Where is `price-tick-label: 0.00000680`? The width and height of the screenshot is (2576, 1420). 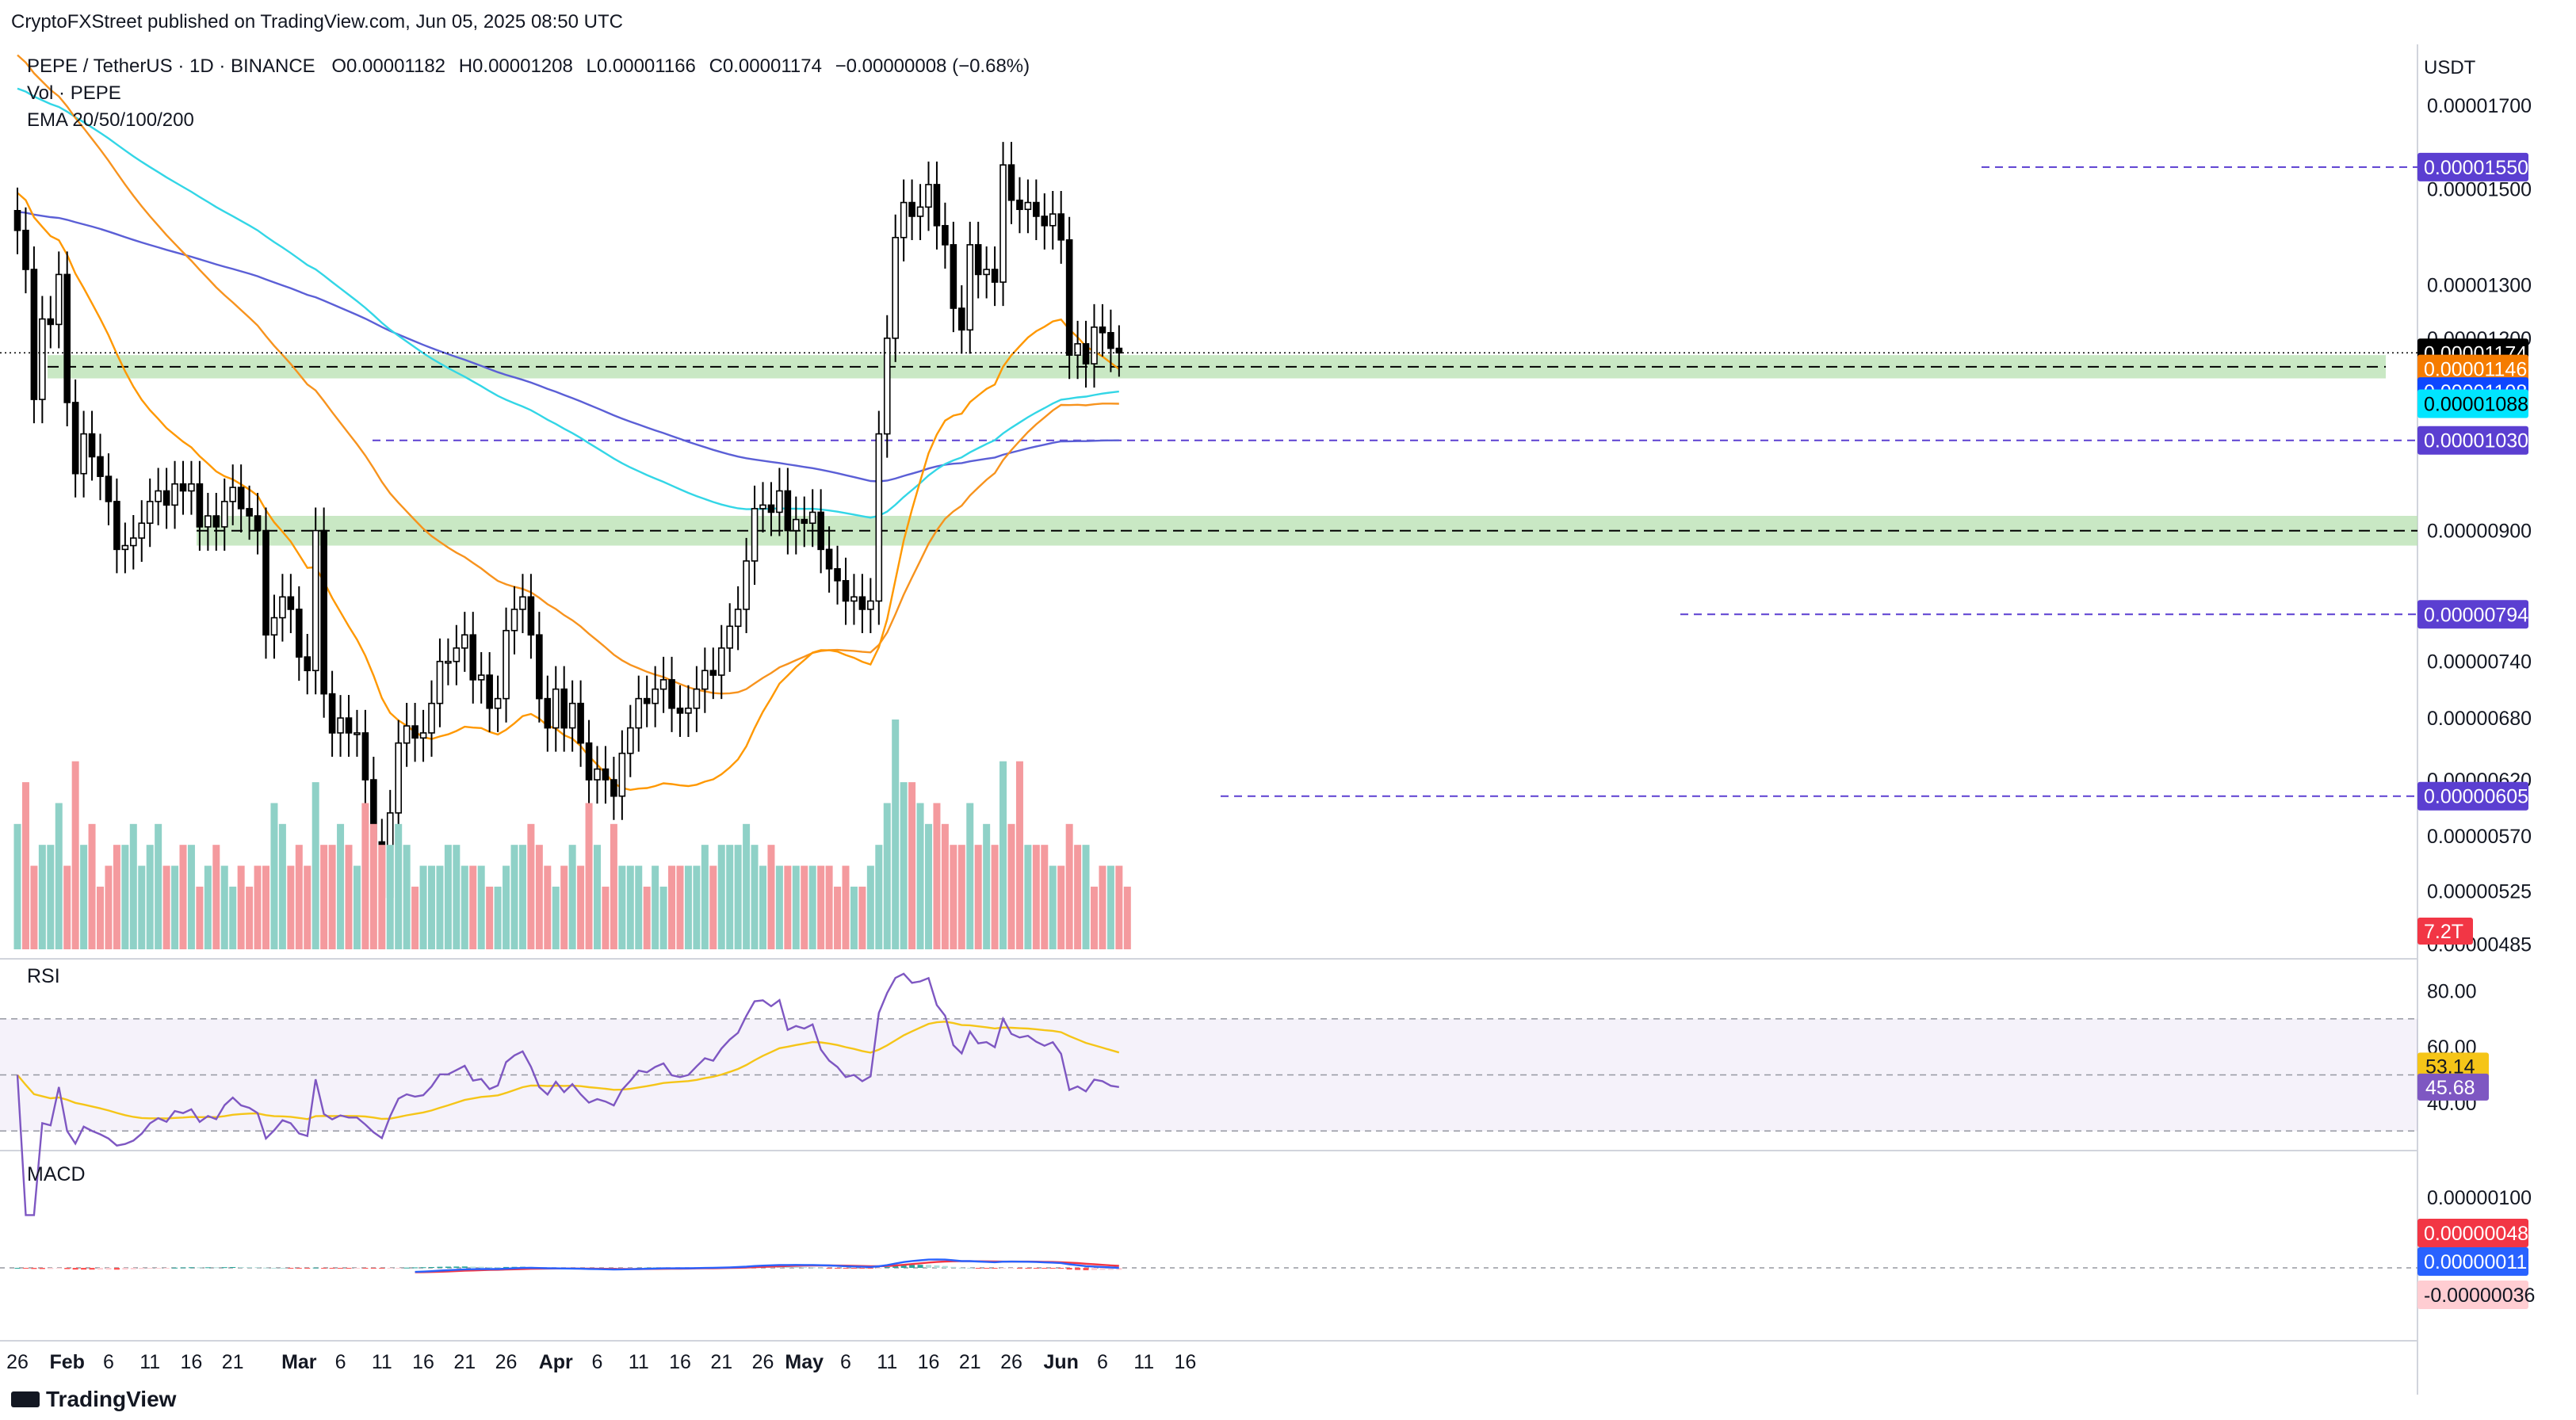
price-tick-label: 0.00000680 is located at coordinates (2479, 719).